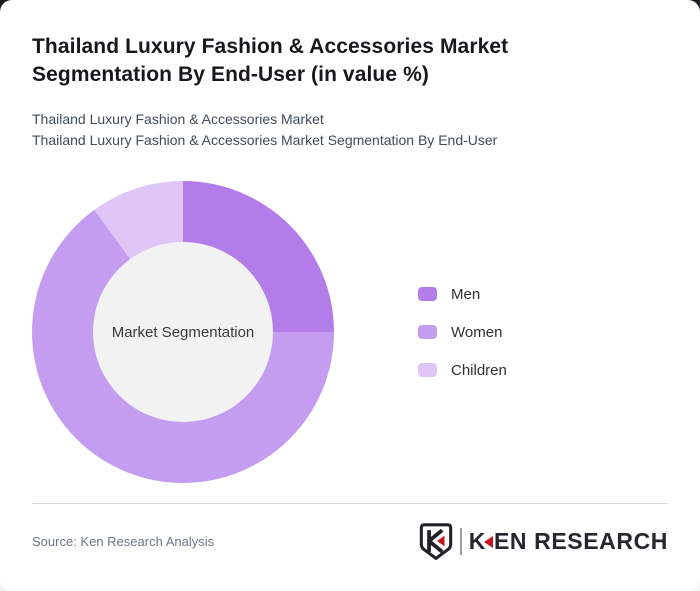 This screenshot has height=591, width=700. What do you see at coordinates (580, 540) in the screenshot?
I see `wordmark-rest: EN RESEARCH` at bounding box center [580, 540].